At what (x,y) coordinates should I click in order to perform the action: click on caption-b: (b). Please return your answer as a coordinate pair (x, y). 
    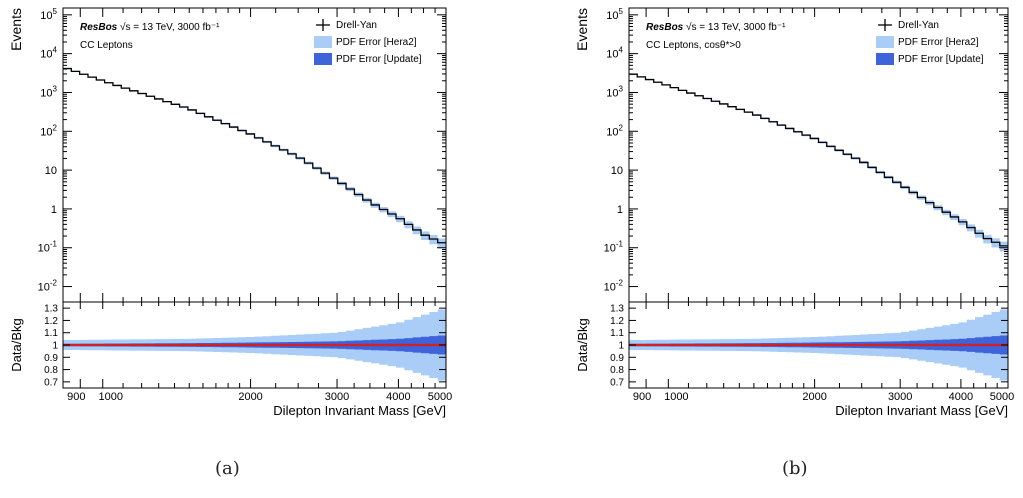
    Looking at the image, I should click on (795, 468).